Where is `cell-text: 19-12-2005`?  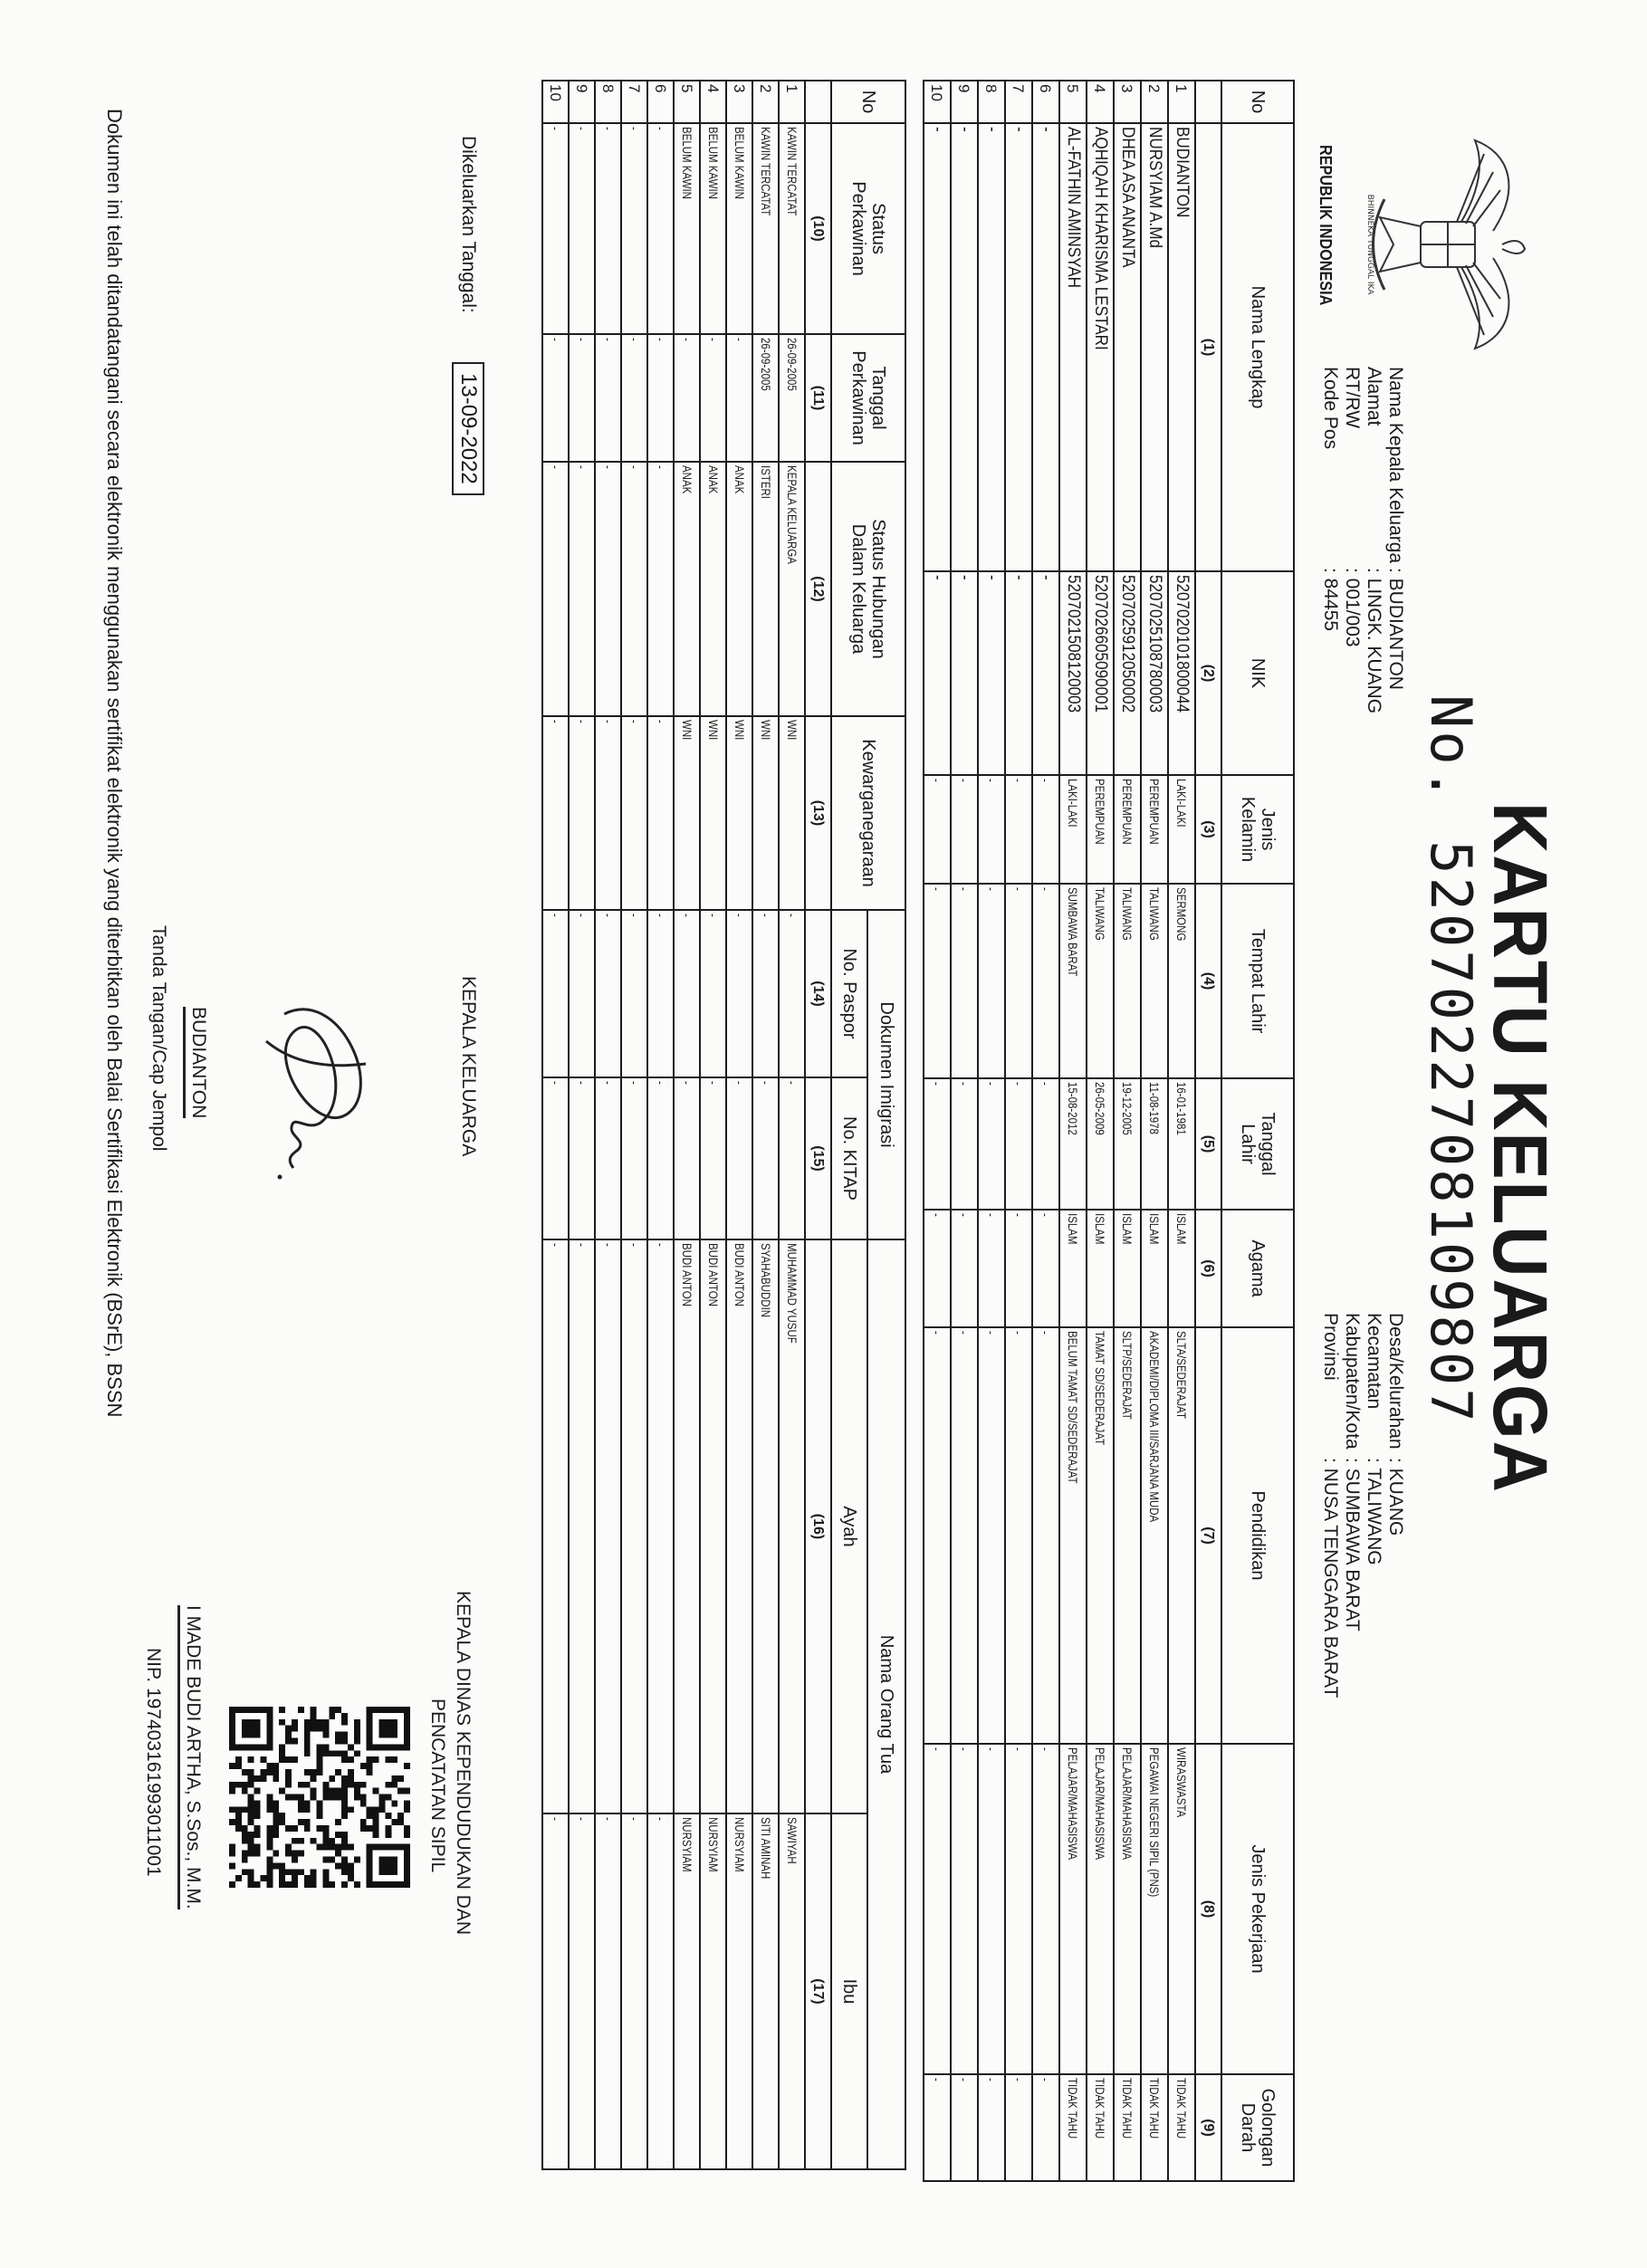 cell-text: 19-12-2005 is located at coordinates (1127, 1108).